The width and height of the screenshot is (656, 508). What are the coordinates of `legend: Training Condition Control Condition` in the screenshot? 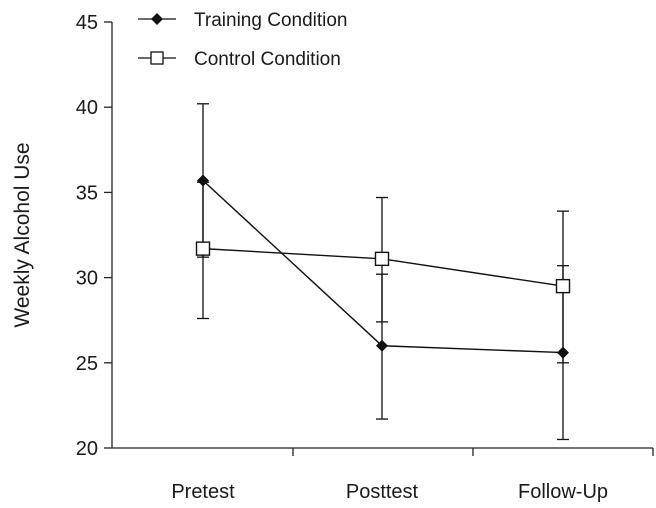 It's located at (243, 40).